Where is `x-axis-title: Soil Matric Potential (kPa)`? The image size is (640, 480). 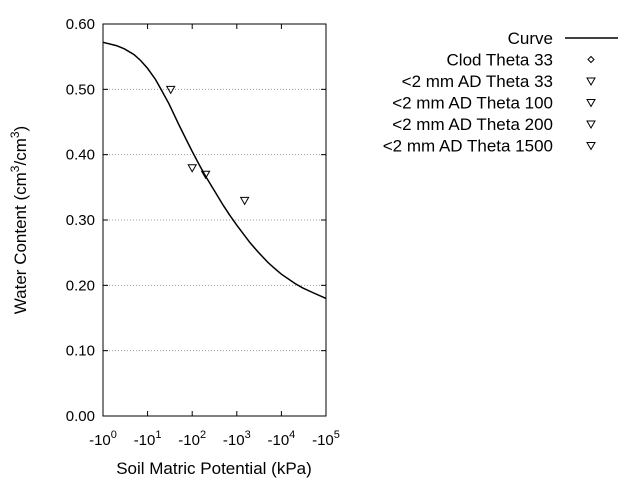 x-axis-title: Soil Matric Potential (kPa) is located at coordinates (214, 468).